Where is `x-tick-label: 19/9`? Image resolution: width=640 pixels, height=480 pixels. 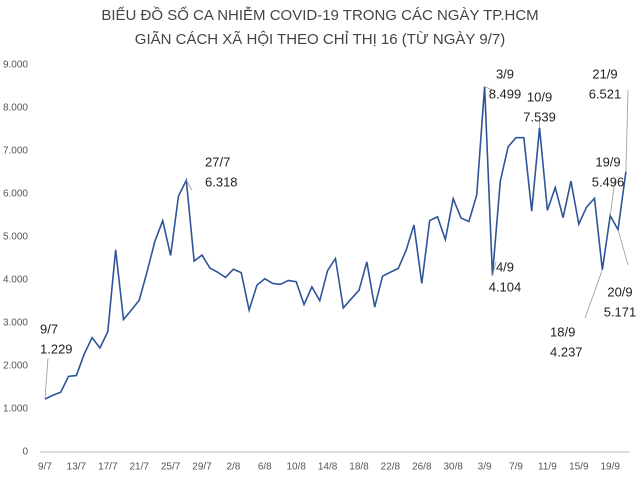
x-tick-label: 19/9 is located at coordinates (610, 467).